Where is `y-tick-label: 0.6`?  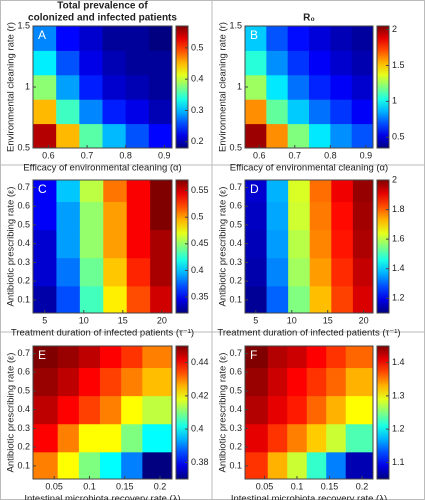
y-tick-label: 0.6 is located at coordinates (235, 206).